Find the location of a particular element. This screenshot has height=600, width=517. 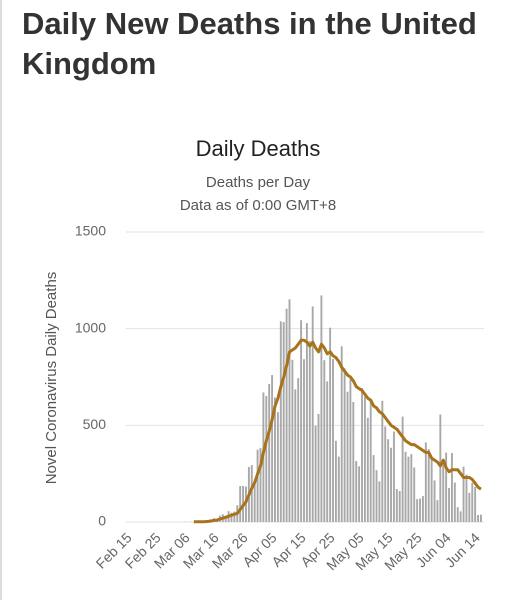

y-tick-label: 0 is located at coordinates (102, 521).